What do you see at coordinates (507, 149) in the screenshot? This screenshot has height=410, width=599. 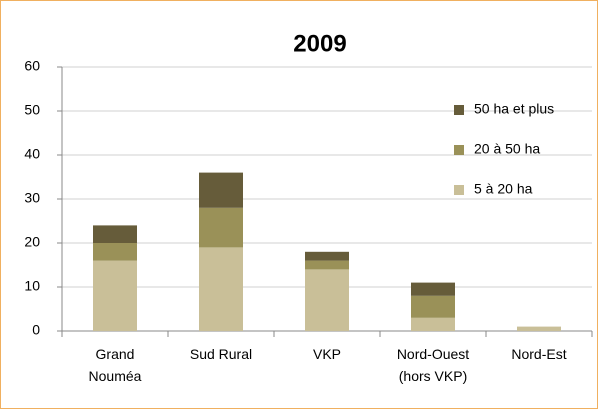 I see `legend-label: 20 à 50 ha` at bounding box center [507, 149].